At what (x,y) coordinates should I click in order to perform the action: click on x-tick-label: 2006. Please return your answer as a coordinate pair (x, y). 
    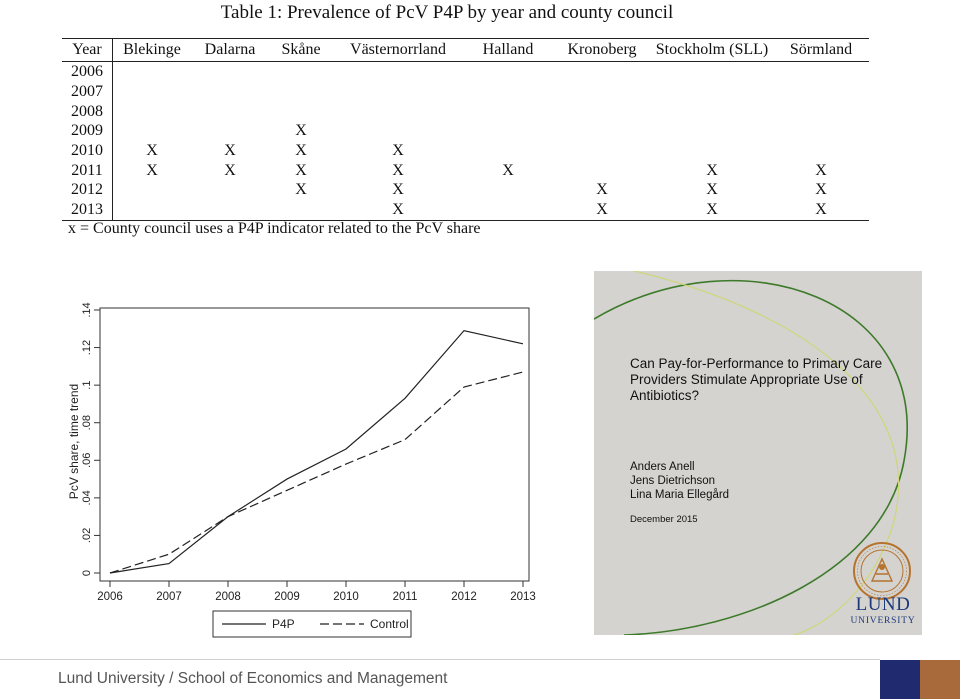
    Looking at the image, I should click on (110, 597).